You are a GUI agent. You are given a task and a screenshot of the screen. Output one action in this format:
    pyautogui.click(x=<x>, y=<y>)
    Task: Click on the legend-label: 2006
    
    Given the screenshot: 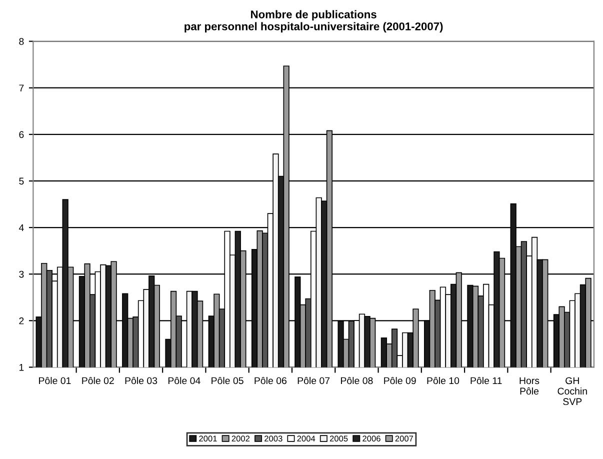 What is the action you would take?
    pyautogui.click(x=371, y=439)
    